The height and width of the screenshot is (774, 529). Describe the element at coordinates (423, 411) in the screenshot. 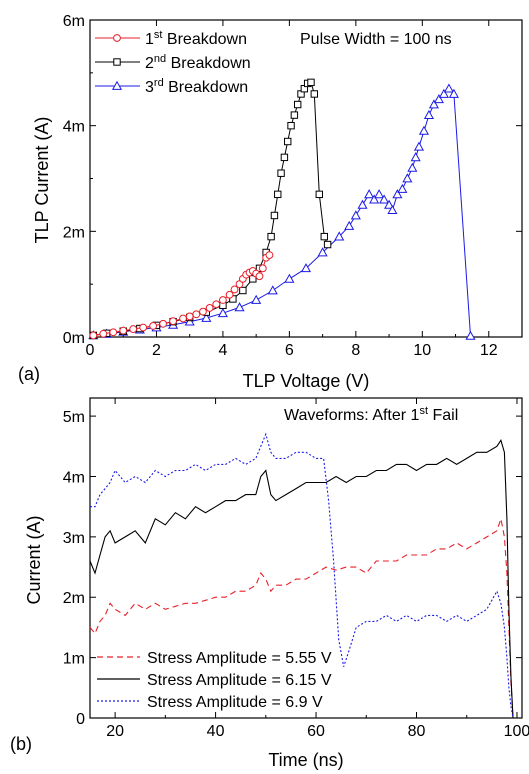

I see `annotation-b-sup: st` at that location.